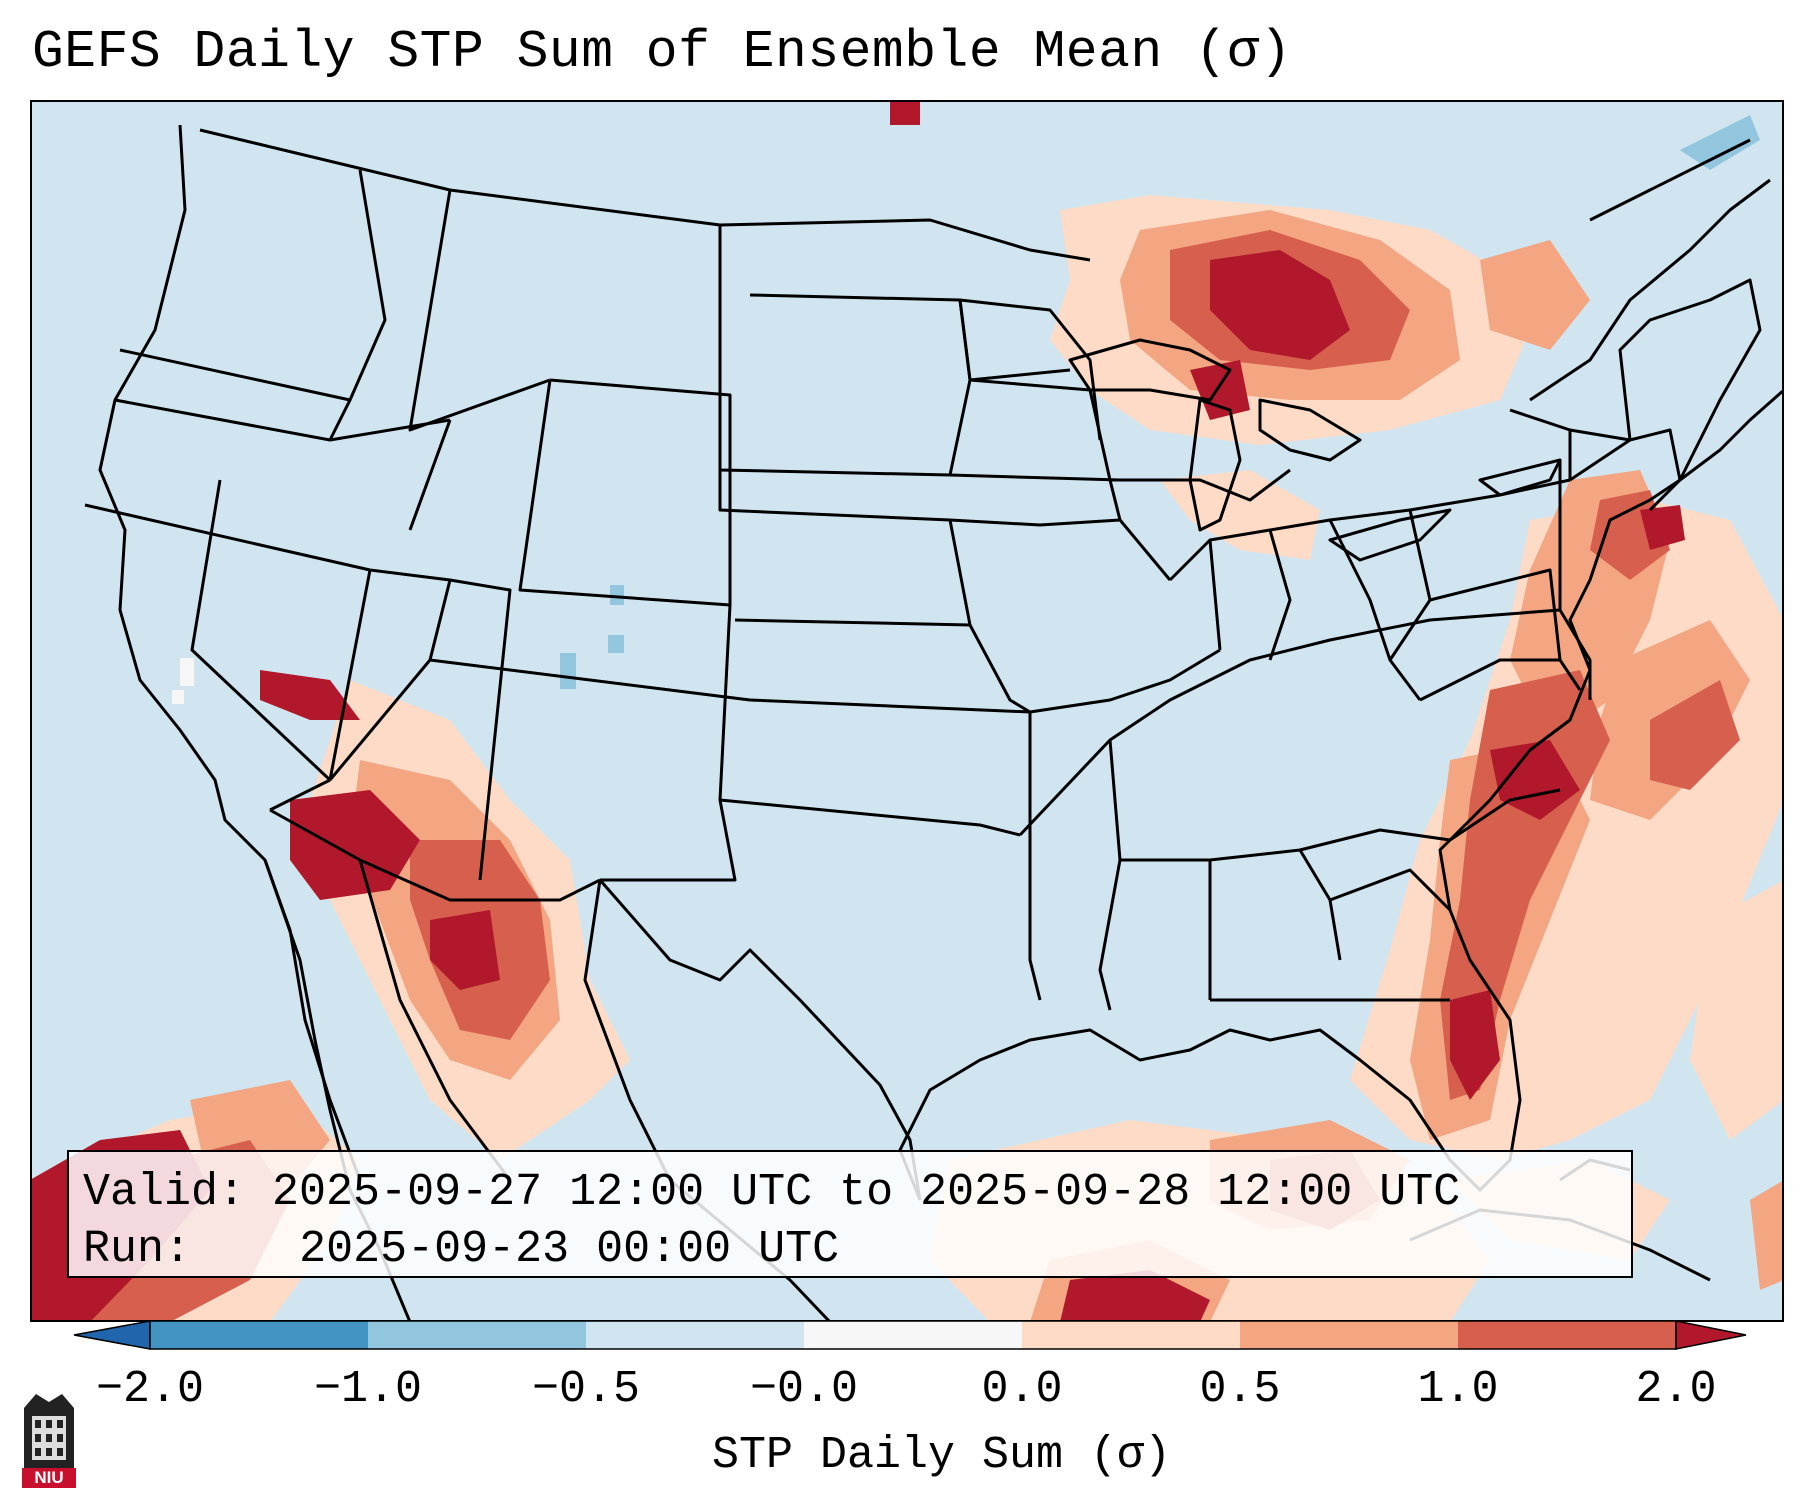 The image size is (1803, 1506). What do you see at coordinates (112, 1335) in the screenshot?
I see `colorbar-extend-low` at bounding box center [112, 1335].